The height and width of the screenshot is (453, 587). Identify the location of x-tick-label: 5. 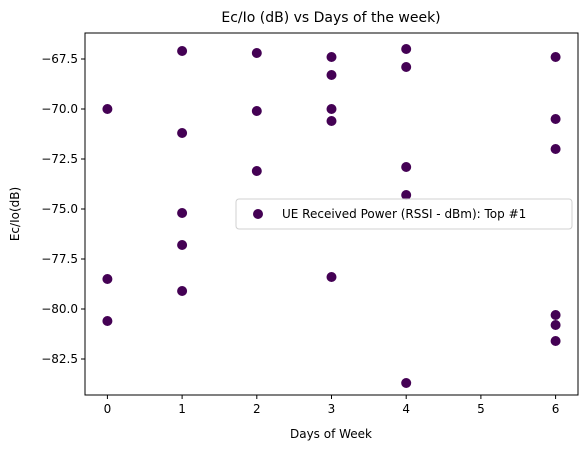
(481, 409).